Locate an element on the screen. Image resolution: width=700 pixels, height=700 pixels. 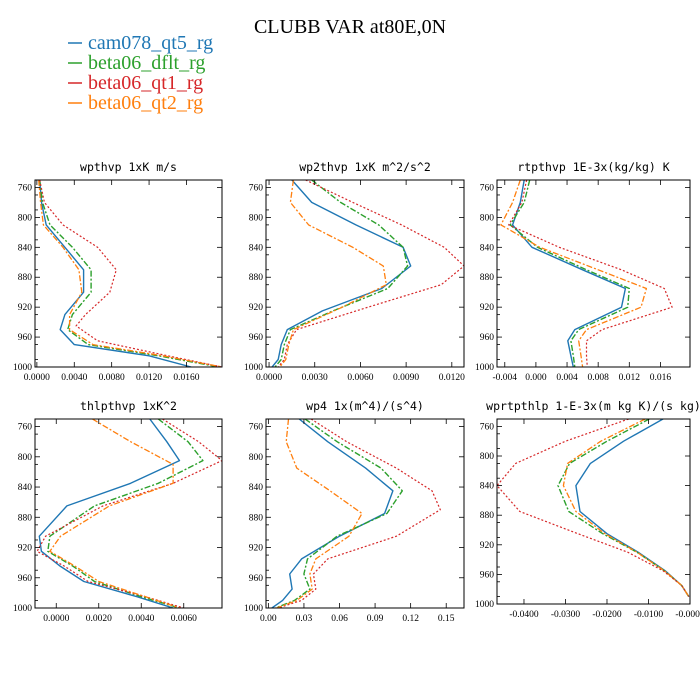
x-tick-label: 0.0030 is located at coordinates (315, 378).